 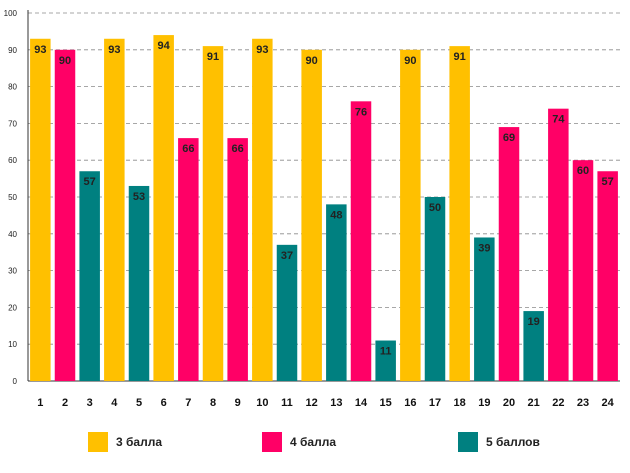 What do you see at coordinates (139, 442) in the screenshot?
I see `legend-label: 3 балла` at bounding box center [139, 442].